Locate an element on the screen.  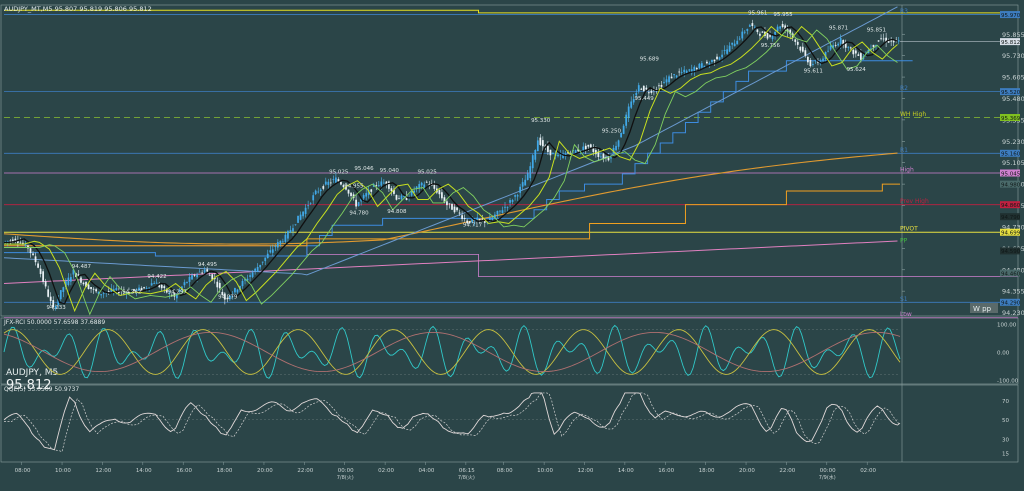
time-tick-label: 20:00 is located at coordinates (747, 471).